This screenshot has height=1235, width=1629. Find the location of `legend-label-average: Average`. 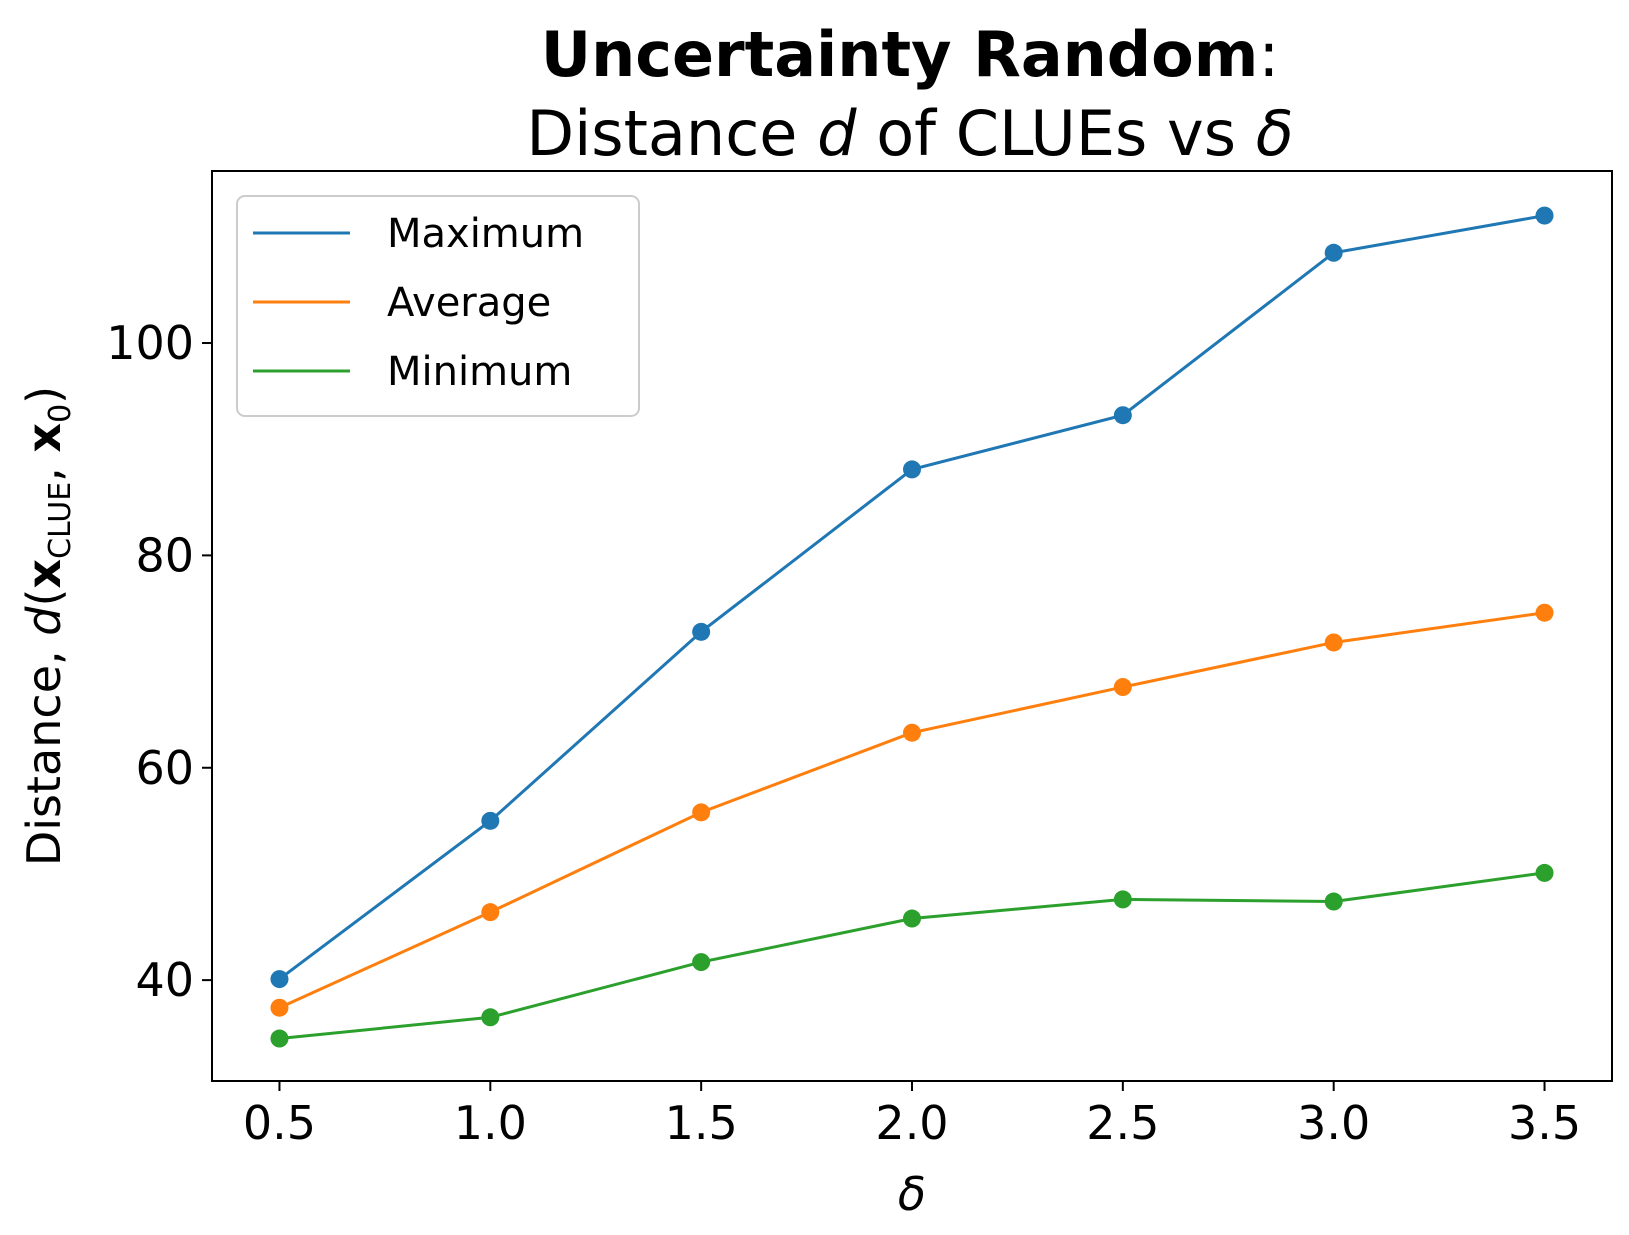

legend-label-average: Average is located at coordinates (469, 303).